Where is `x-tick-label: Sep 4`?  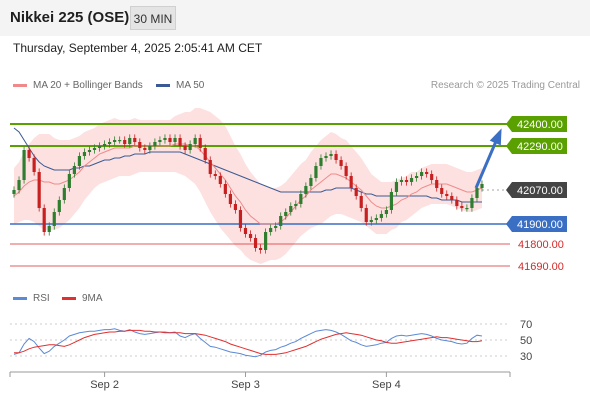
x-tick-label: Sep 4 is located at coordinates (386, 385).